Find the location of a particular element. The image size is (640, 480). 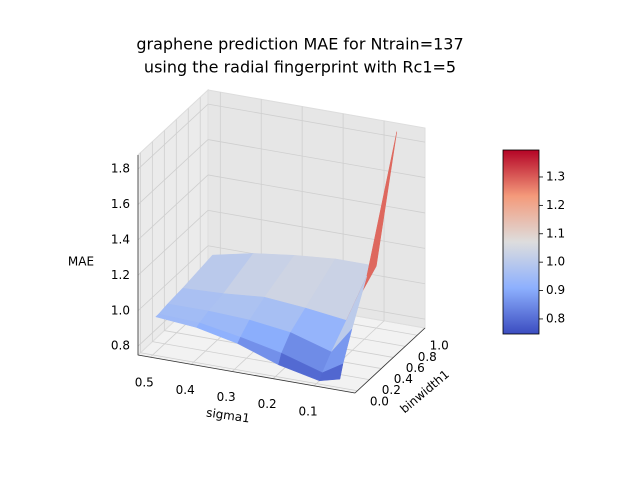

colorbar-tick-label: 0.8 is located at coordinates (555, 318).